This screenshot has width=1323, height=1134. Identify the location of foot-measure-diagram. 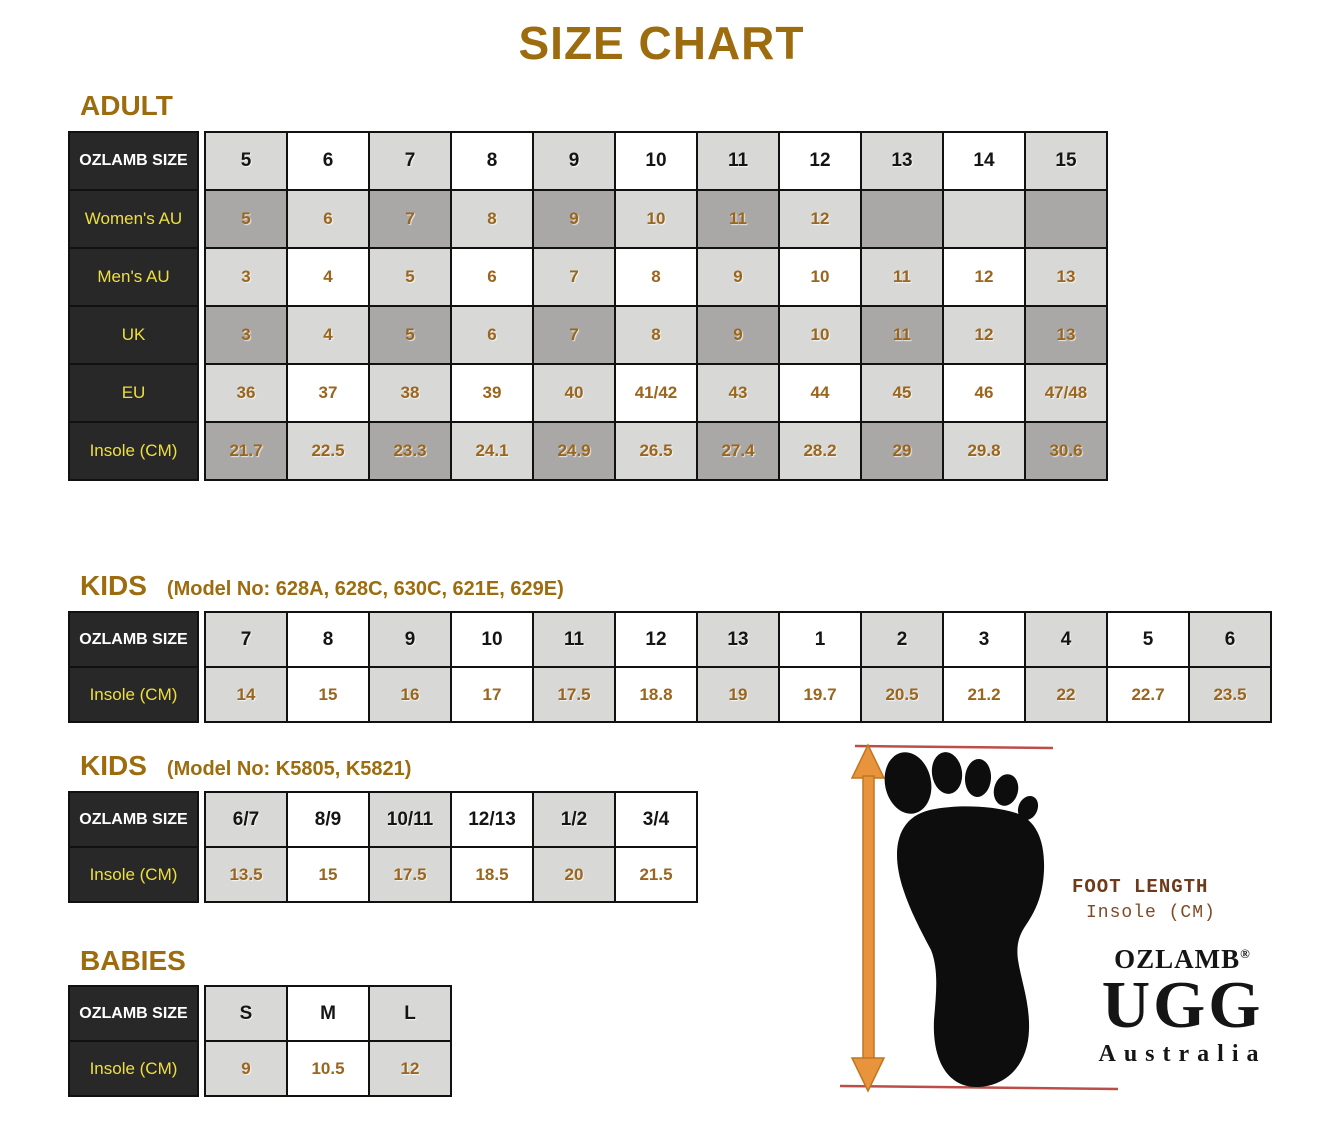
(979, 918).